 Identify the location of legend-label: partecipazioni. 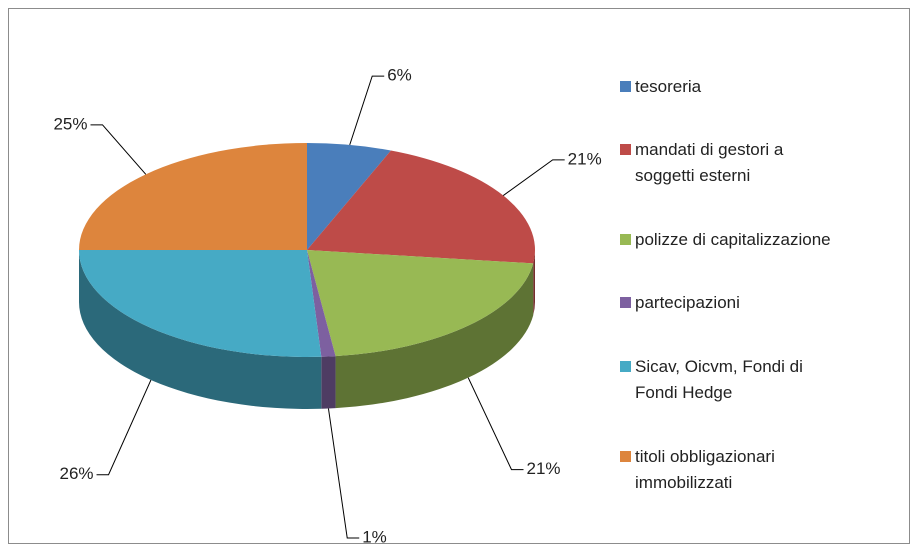
(687, 303).